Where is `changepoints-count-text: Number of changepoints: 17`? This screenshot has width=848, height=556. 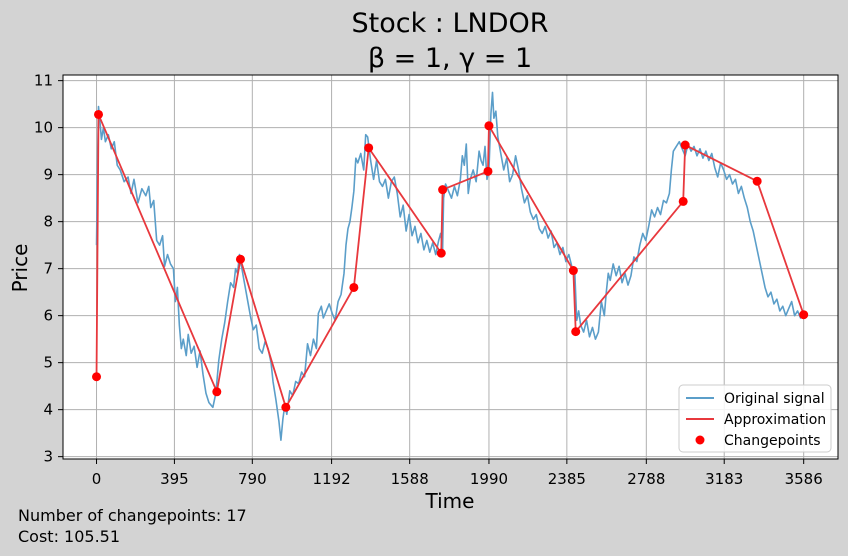 changepoints-count-text: Number of changepoints: 17 is located at coordinates (132, 515).